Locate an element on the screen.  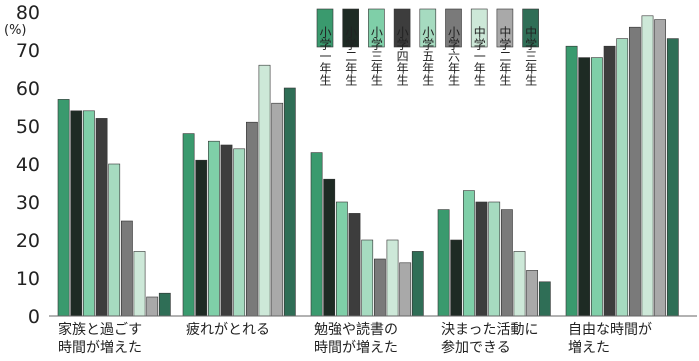
x-category-label: 疲れがとれる is located at coordinates (228, 329).